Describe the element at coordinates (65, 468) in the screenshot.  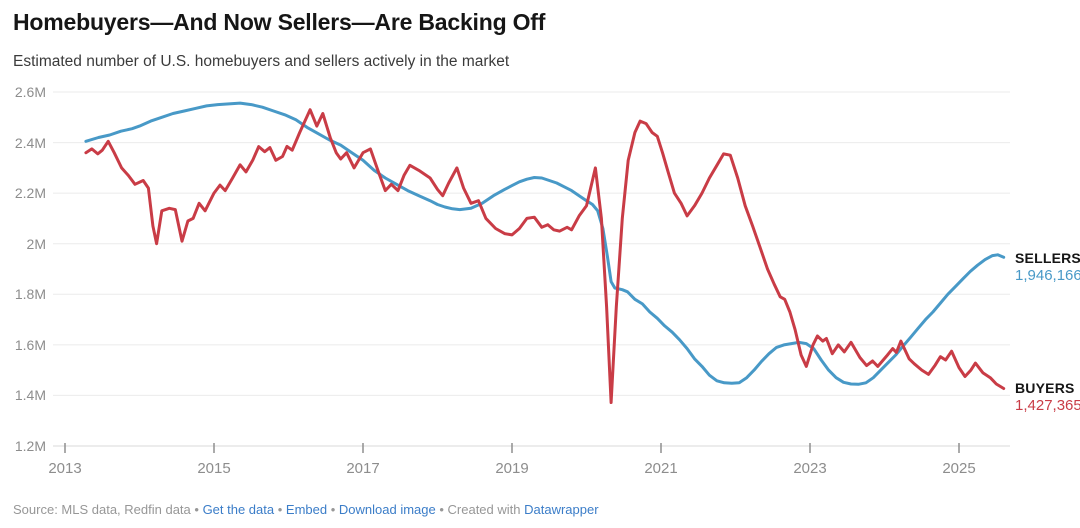
I see `x-axis-label: 2013` at that location.